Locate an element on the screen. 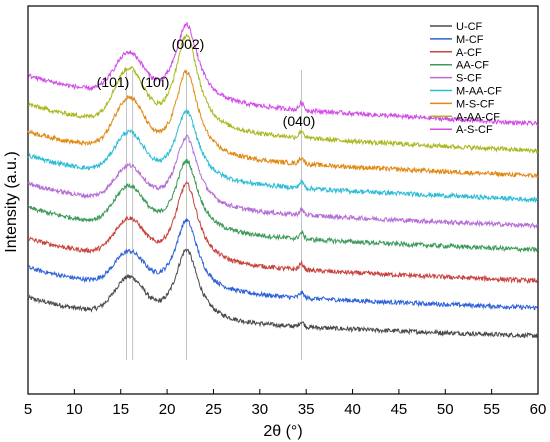 The width and height of the screenshot is (550, 442). x-tick-label: 60 is located at coordinates (538, 409).